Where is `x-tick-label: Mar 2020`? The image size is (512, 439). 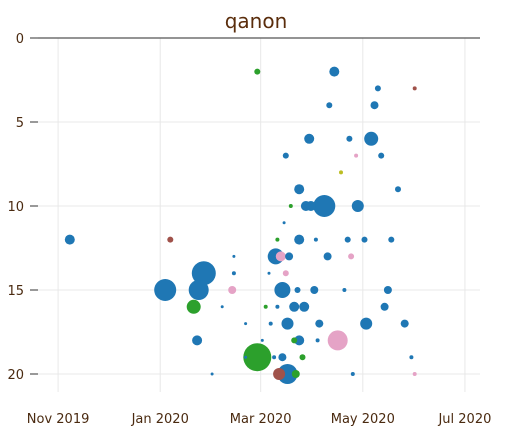 x-tick-label: Mar 2020 is located at coordinates (261, 419).